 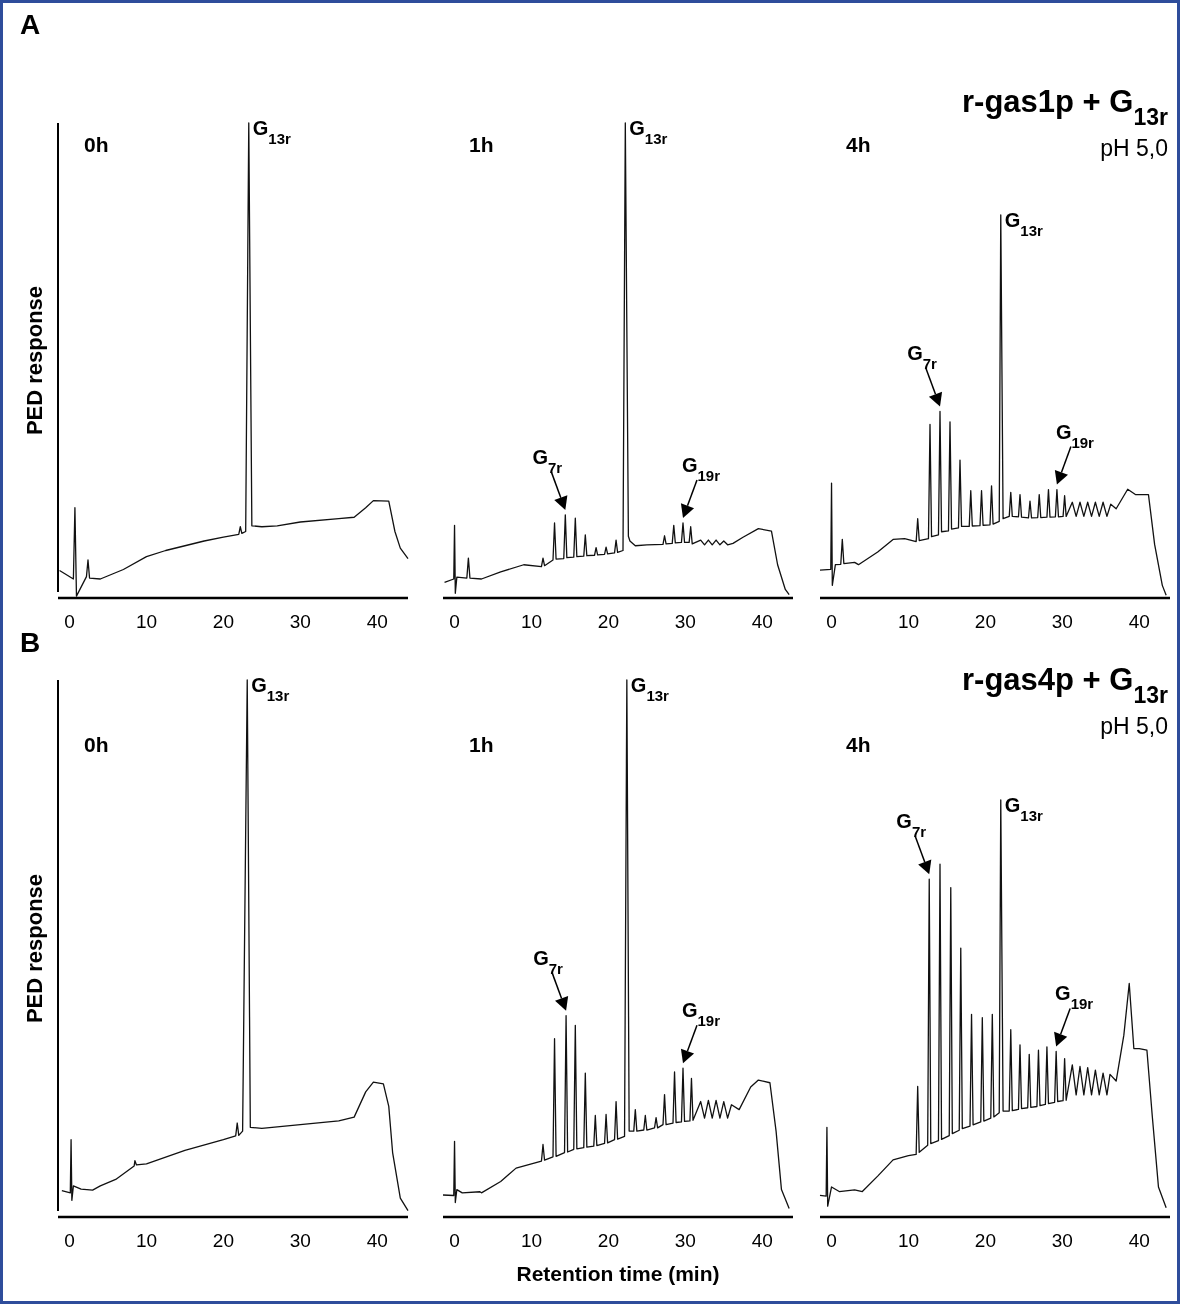 What do you see at coordinates (30, 24) in the screenshot?
I see `text: A` at bounding box center [30, 24].